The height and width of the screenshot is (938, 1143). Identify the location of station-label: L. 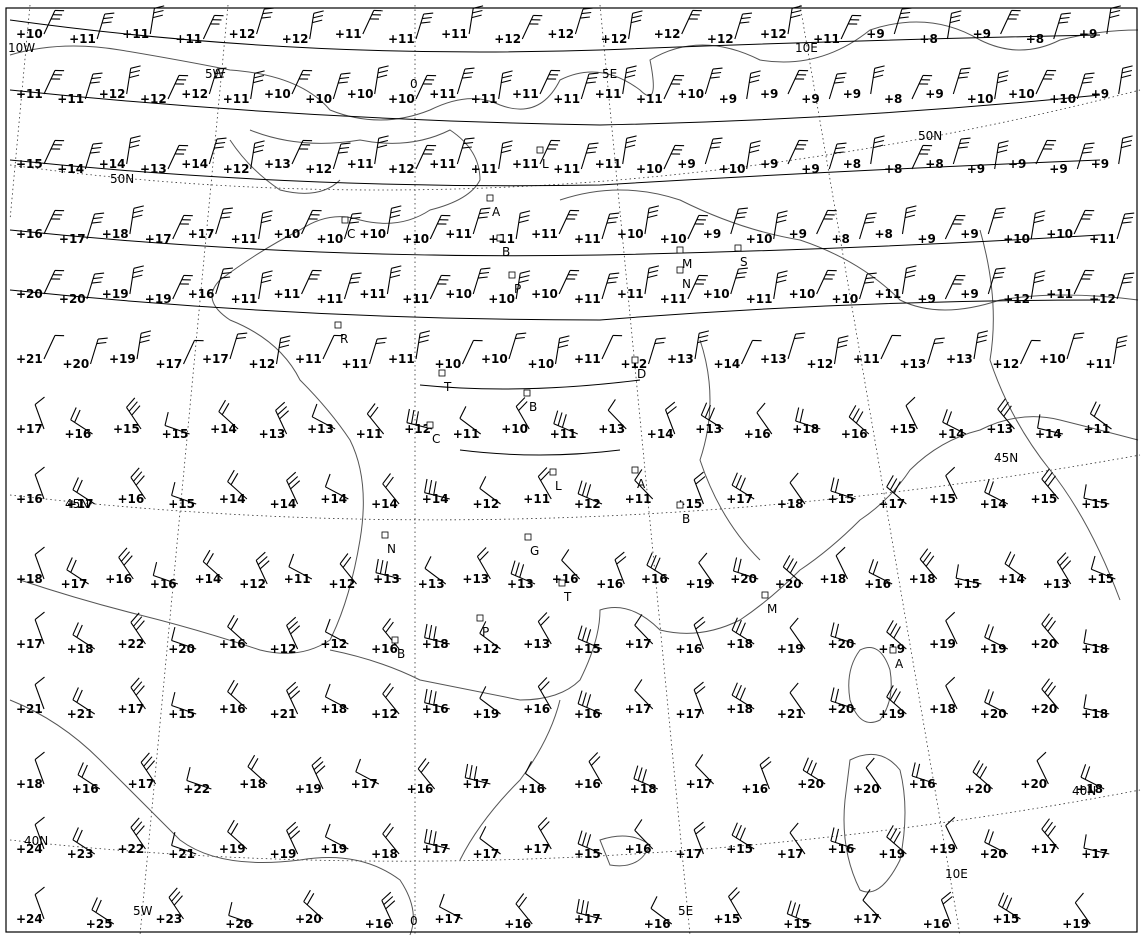
(558, 486).